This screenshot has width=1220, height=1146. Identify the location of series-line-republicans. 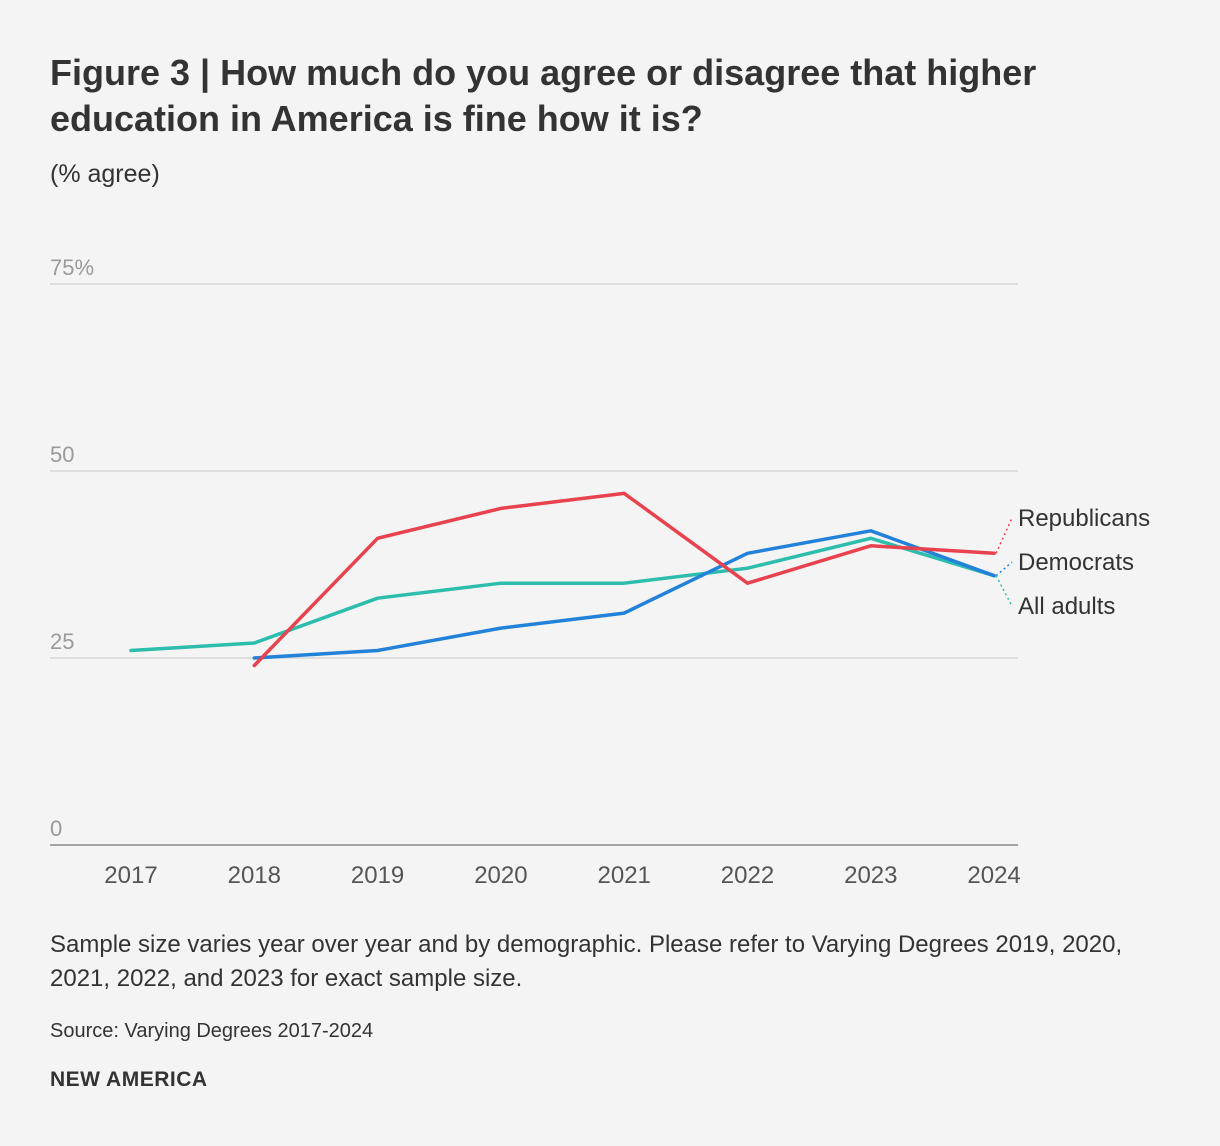
(624, 579).